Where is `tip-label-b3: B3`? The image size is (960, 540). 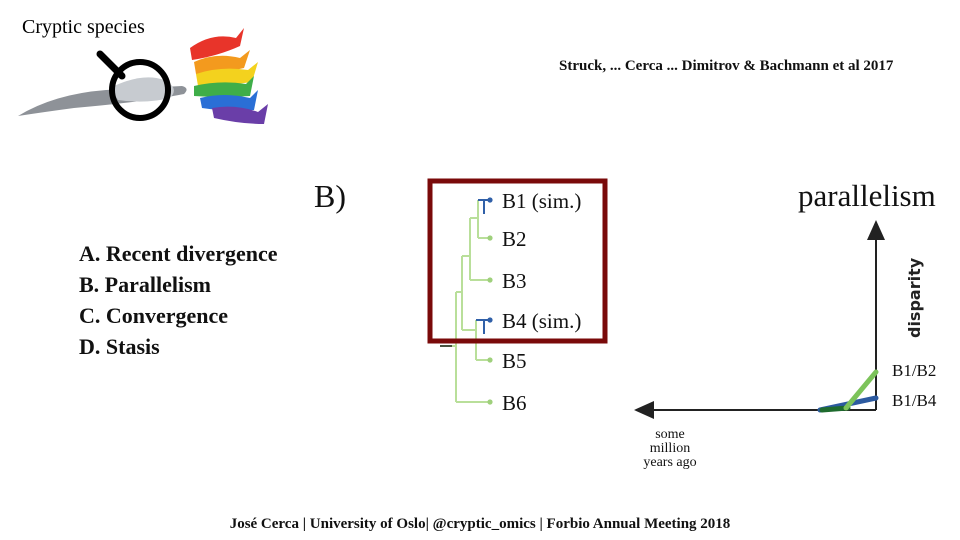
tip-label-b3: B3 is located at coordinates (514, 281).